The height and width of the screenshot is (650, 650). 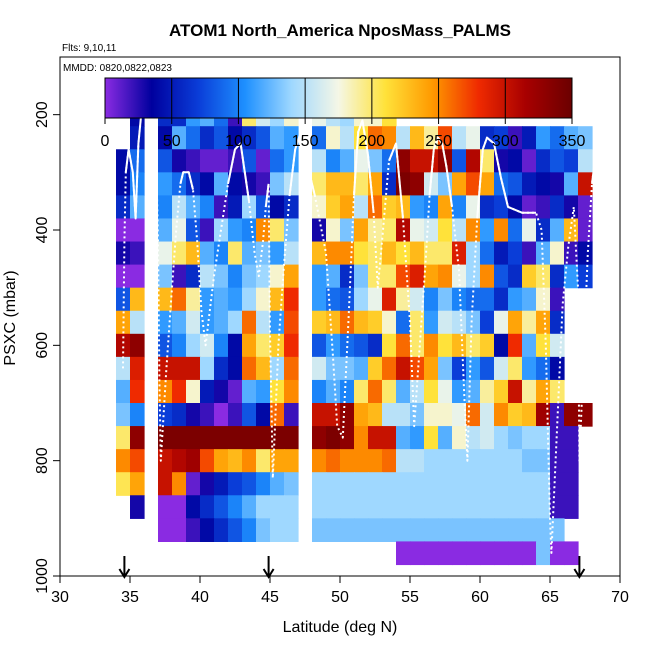 What do you see at coordinates (305, 141) in the screenshot?
I see `colorbar-tick-label: 150` at bounding box center [305, 141].